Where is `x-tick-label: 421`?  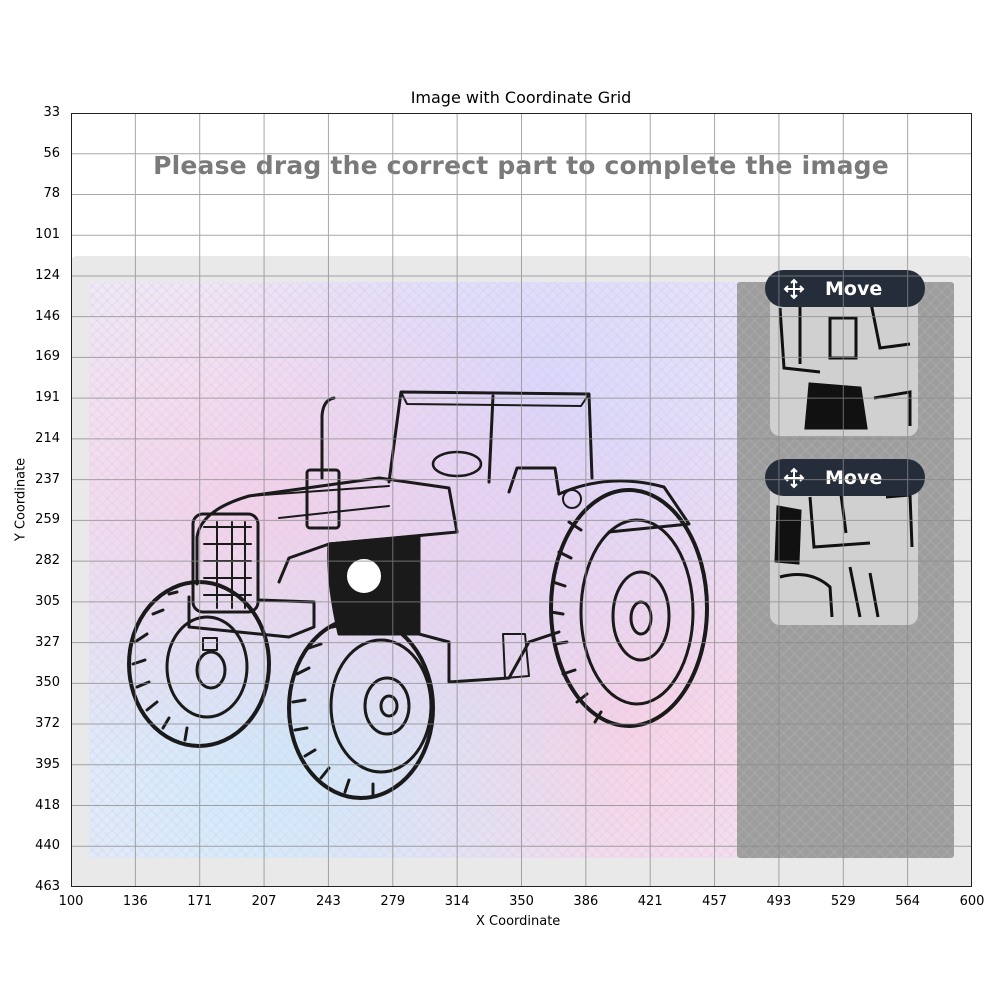 x-tick-label: 421 is located at coordinates (650, 901).